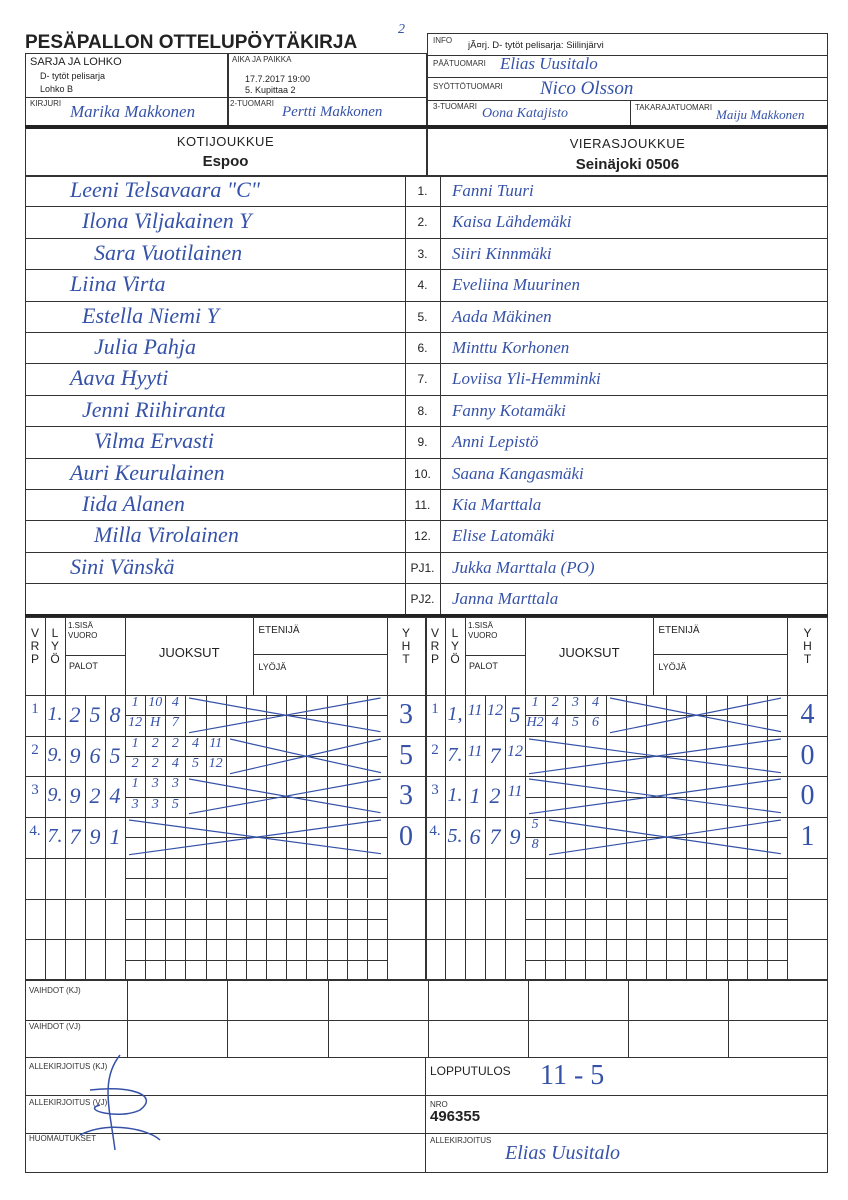 This screenshot has height=1200, width=848. Describe the element at coordinates (262, 59) in the screenshot. I see `aika-label: AIKA JA PAIKKA` at that location.